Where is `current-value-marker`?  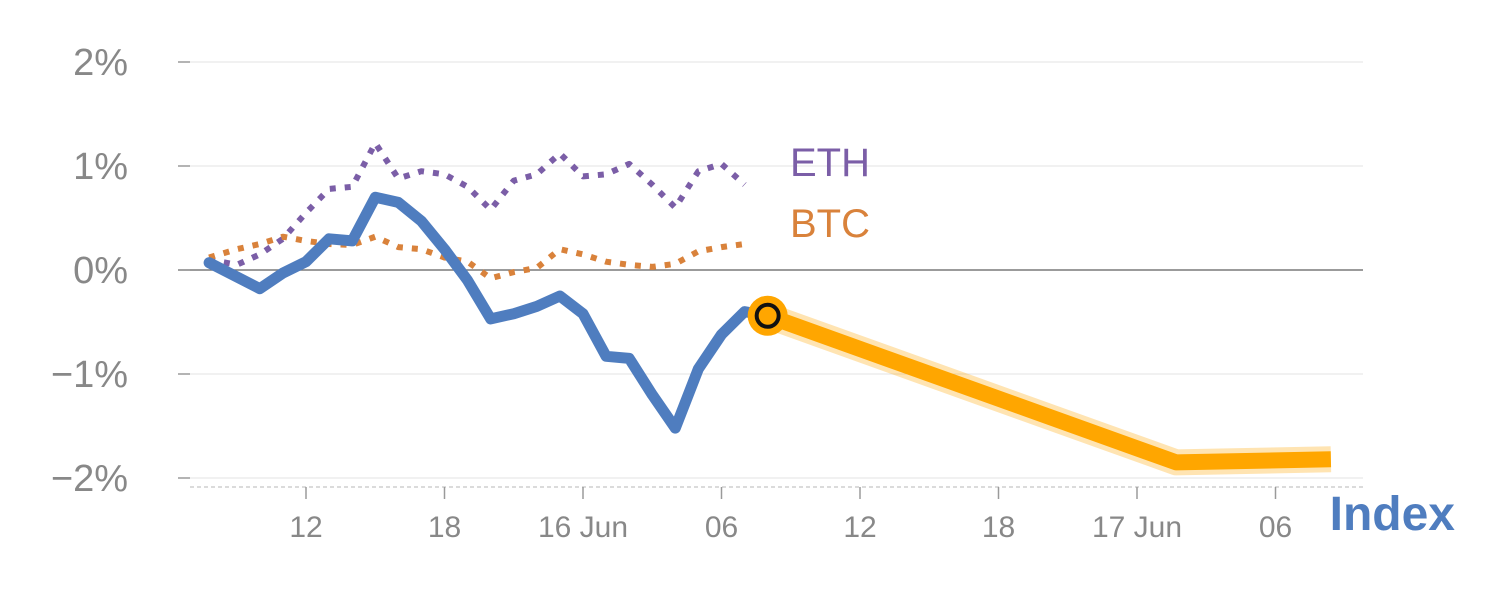 current-value-marker is located at coordinates (767, 315).